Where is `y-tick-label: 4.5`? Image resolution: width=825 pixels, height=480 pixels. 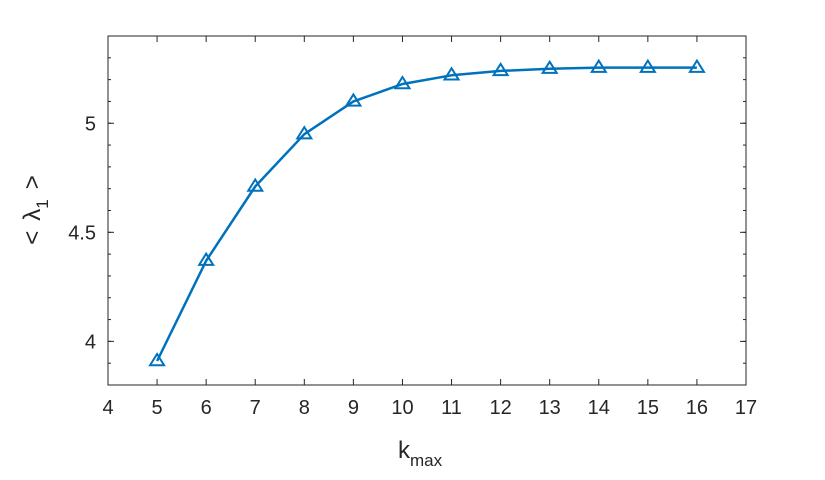
y-tick-label: 4.5 is located at coordinates (82, 233).